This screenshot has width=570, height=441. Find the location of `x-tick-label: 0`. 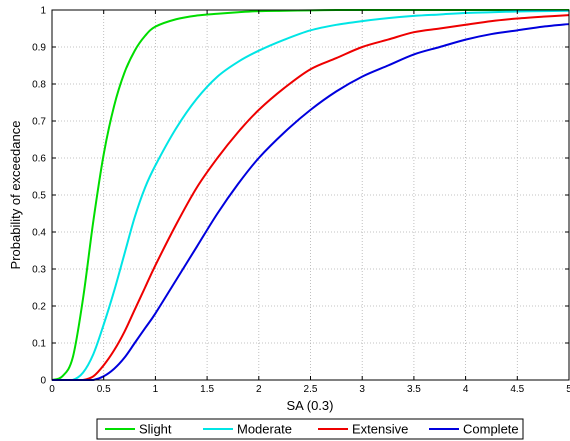

x-tick-label: 0 is located at coordinates (52, 389).